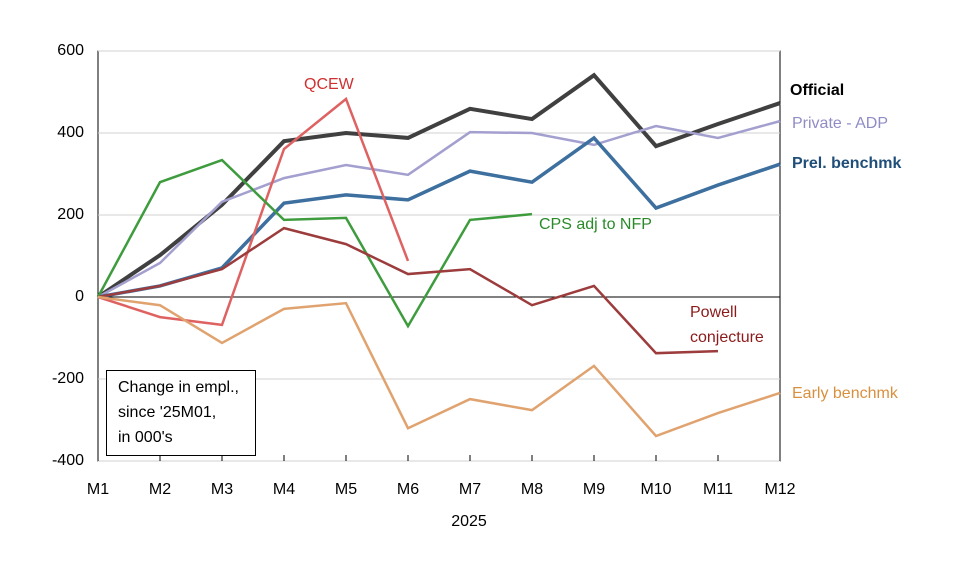 This screenshot has width=964, height=576. Describe the element at coordinates (840, 123) in the screenshot. I see `legend-label: Private - ADP` at that location.